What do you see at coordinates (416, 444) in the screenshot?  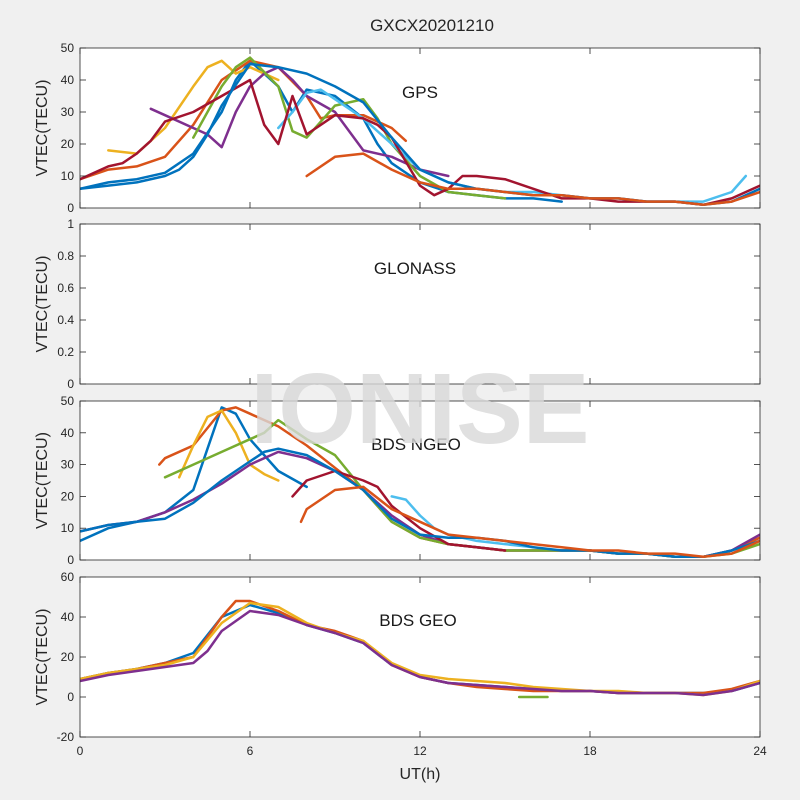 I see `panel-label: BDS NGEO` at bounding box center [416, 444].